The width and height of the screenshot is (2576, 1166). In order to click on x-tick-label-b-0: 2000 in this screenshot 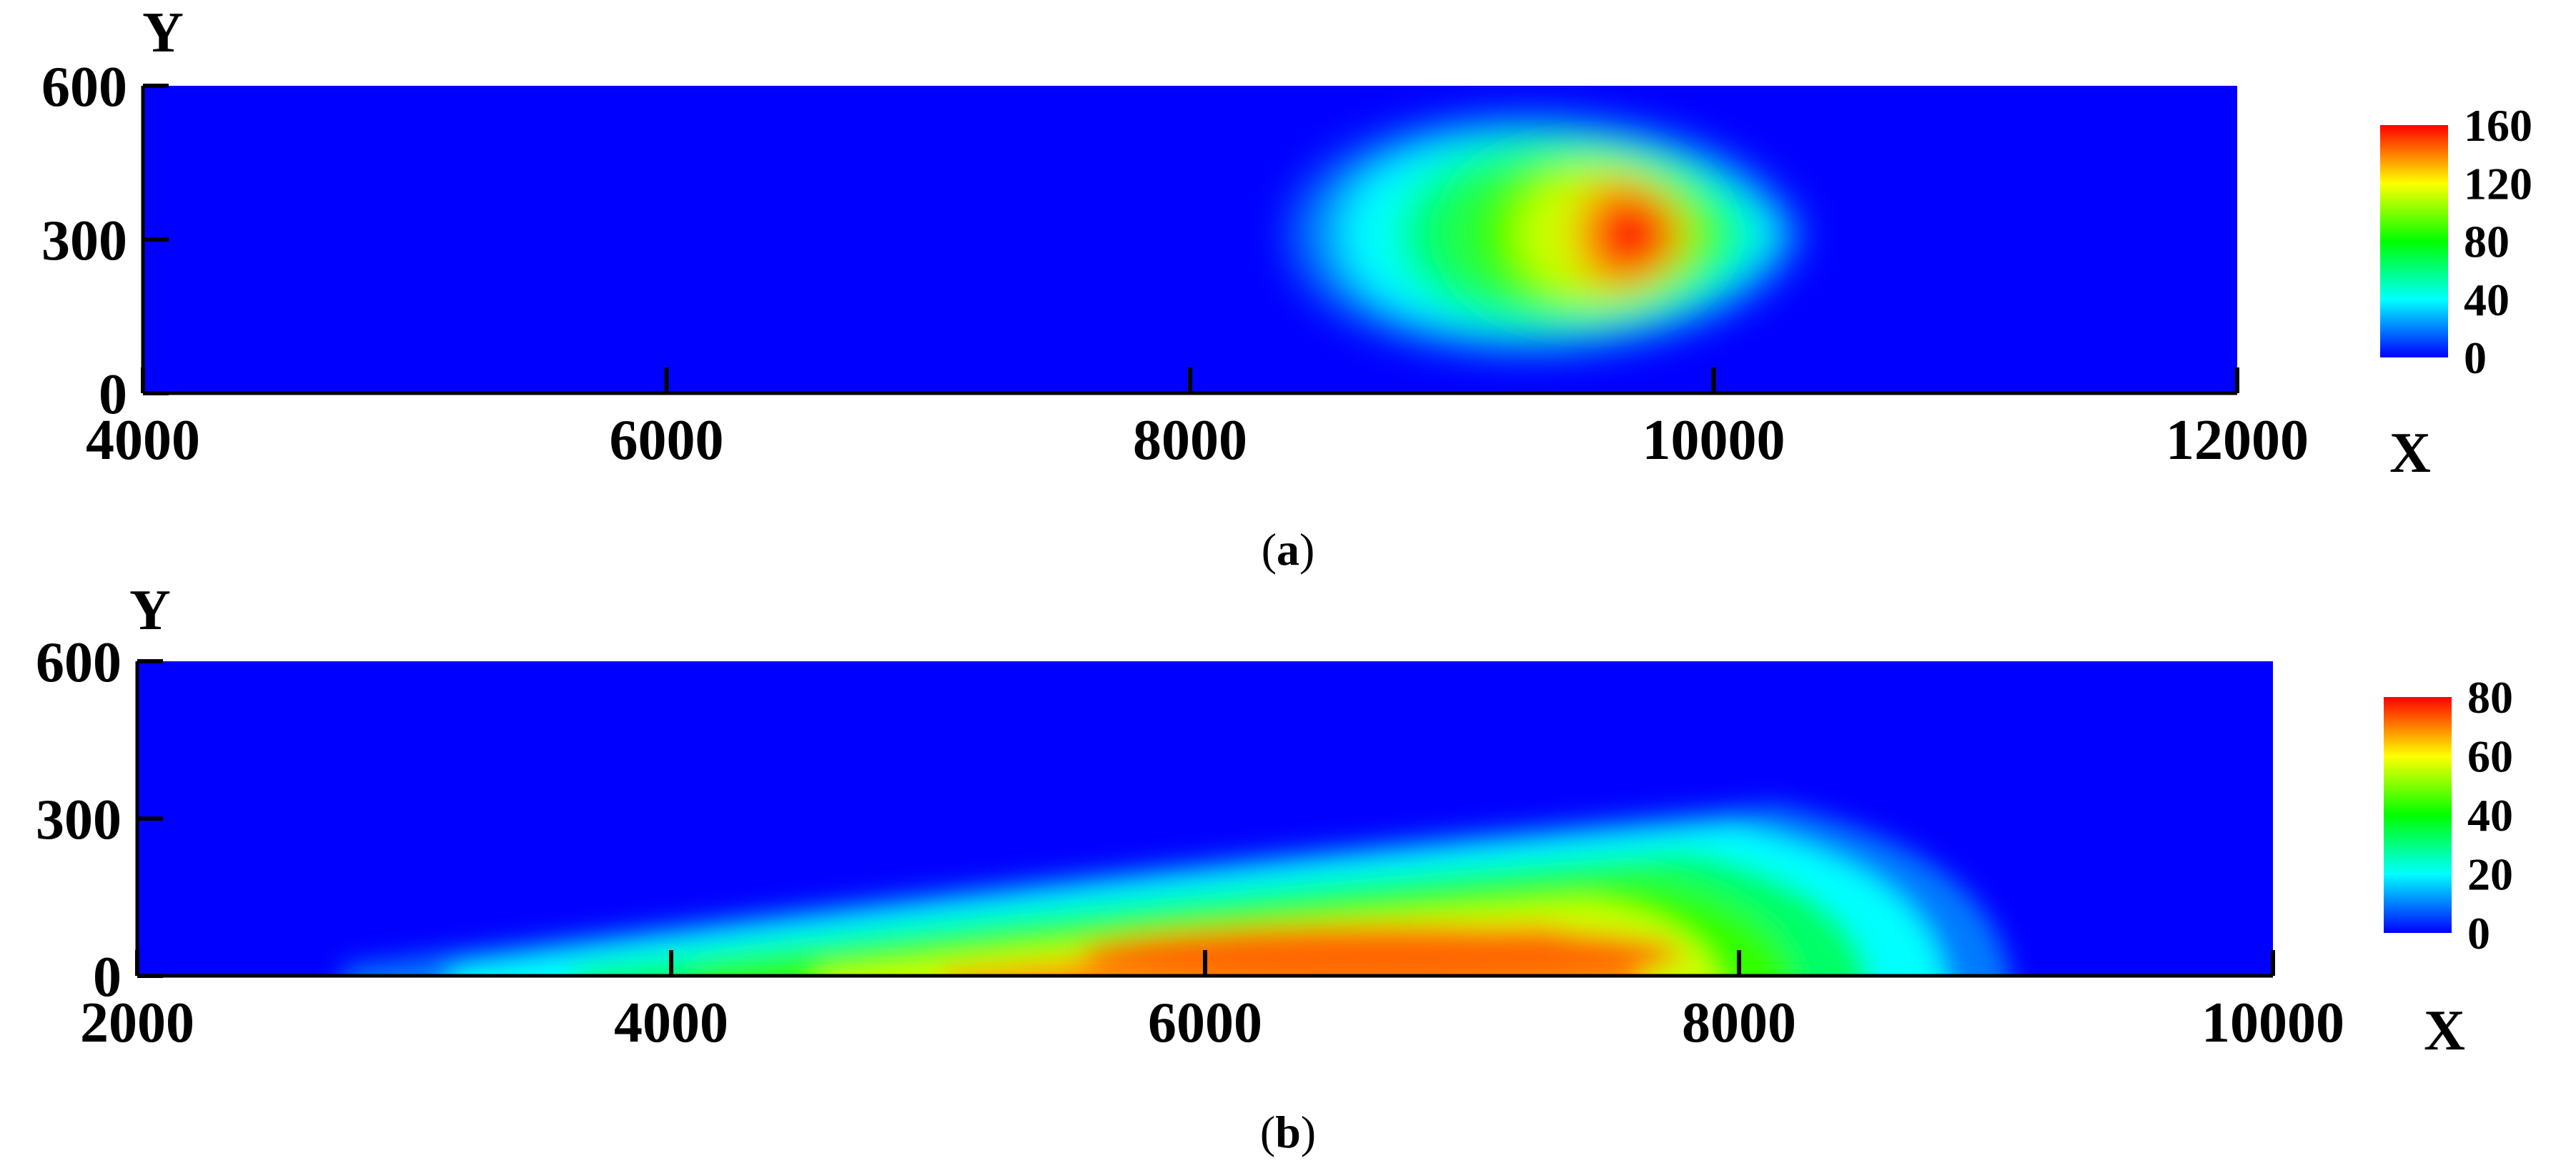, I will do `click(137, 1023)`.